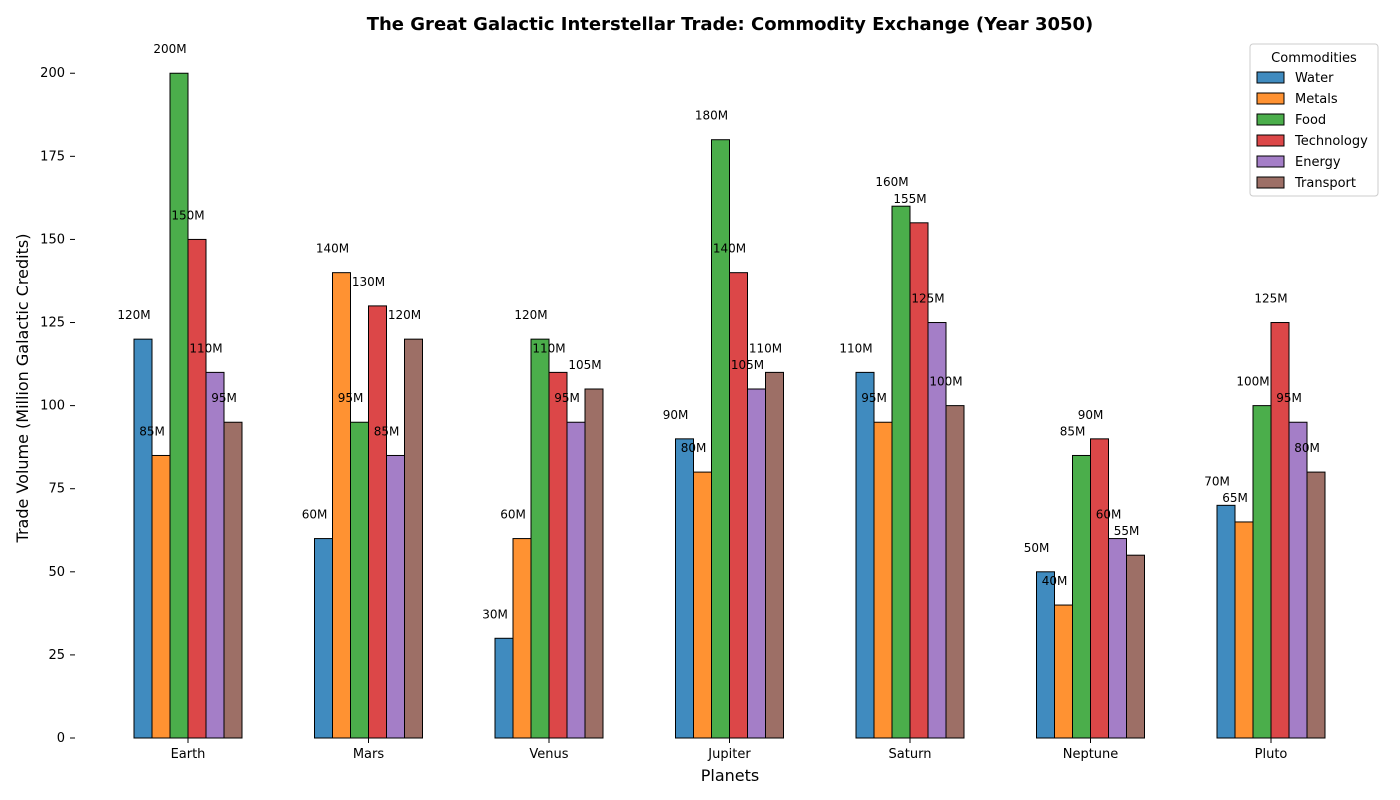 This screenshot has width=1400, height=800. What do you see at coordinates (56, 655) in the screenshot?
I see `y-tick-label: 25` at bounding box center [56, 655].